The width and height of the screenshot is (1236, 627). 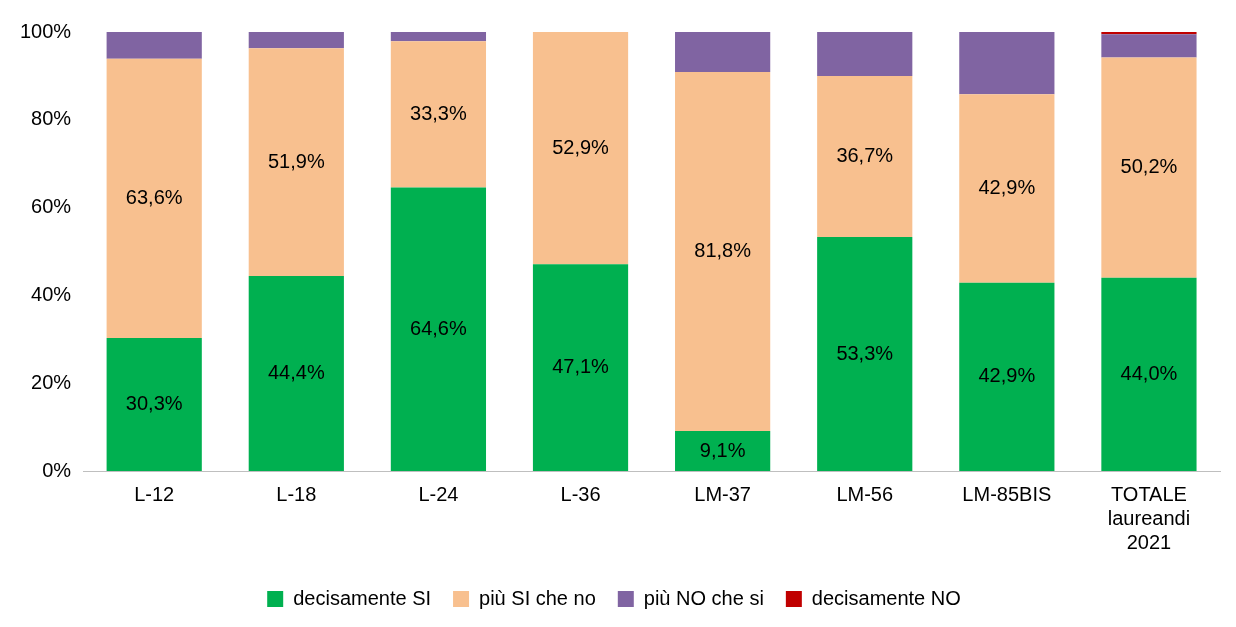 I want to click on data-label: 44,0%, so click(x=1149, y=372).